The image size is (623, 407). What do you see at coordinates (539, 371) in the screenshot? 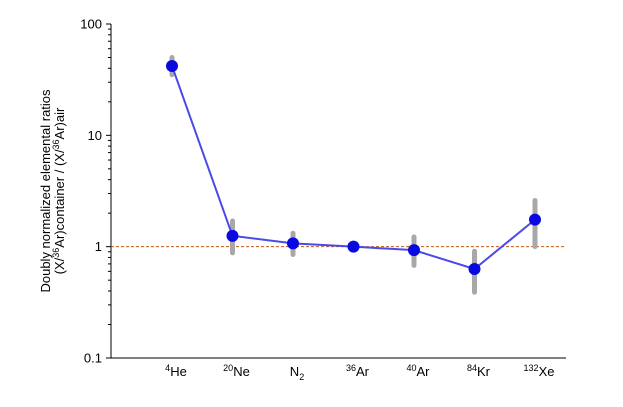
I see `x-category-label: 132Xe` at bounding box center [539, 371].